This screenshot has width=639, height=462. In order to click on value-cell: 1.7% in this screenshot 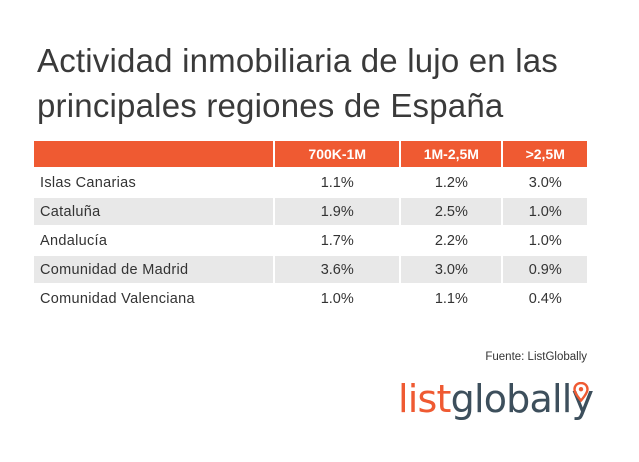, I will do `click(338, 240)`.